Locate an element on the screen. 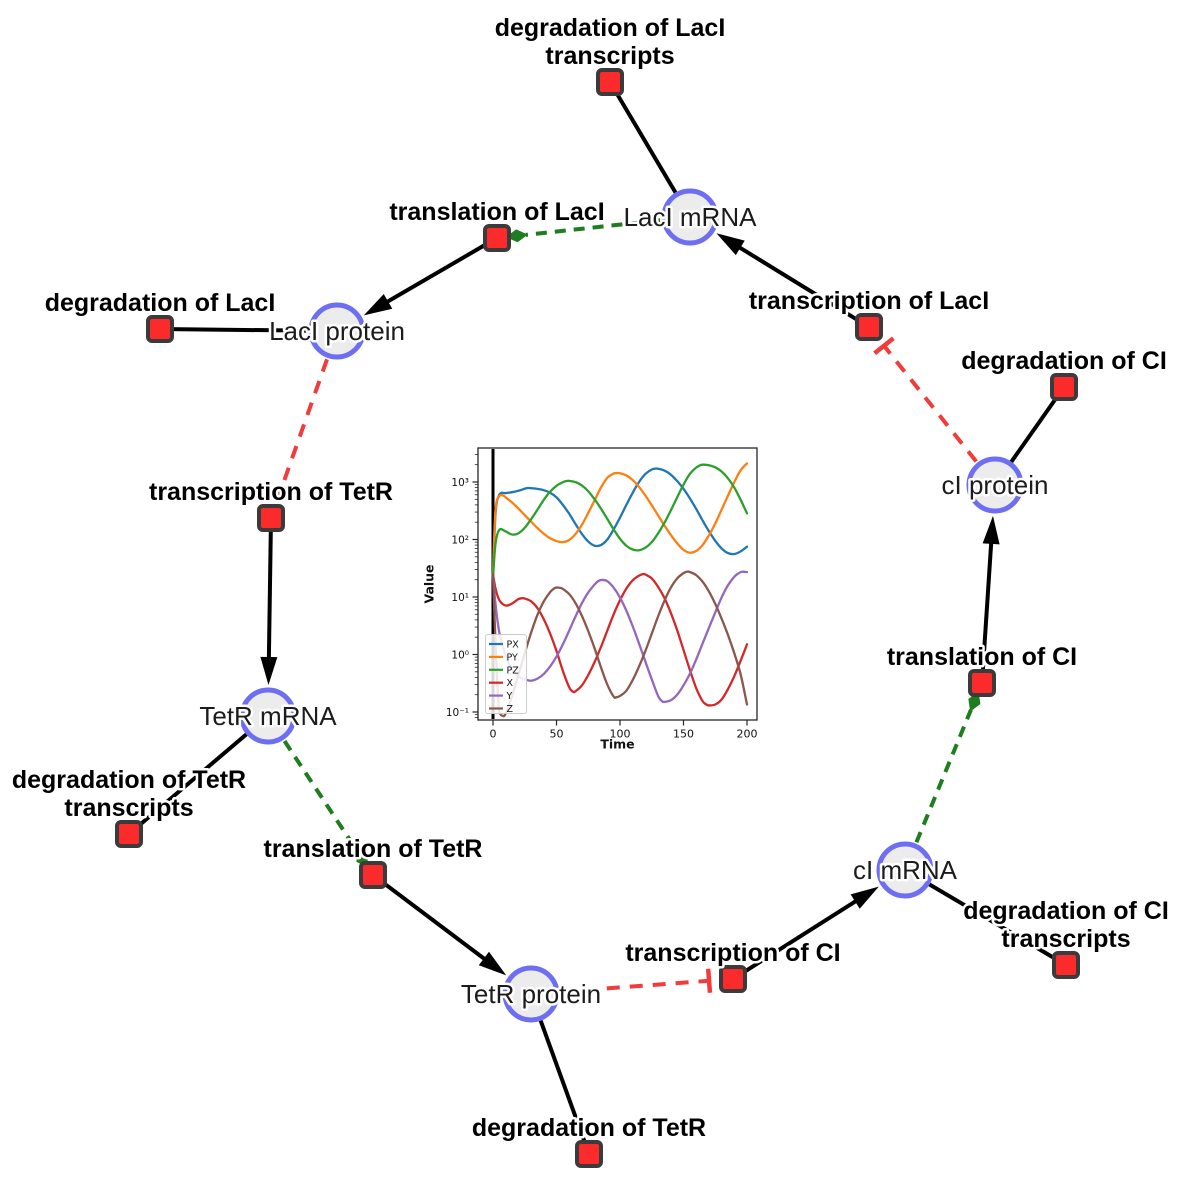  y-tick-label: 10⁰ is located at coordinates (460, 656).